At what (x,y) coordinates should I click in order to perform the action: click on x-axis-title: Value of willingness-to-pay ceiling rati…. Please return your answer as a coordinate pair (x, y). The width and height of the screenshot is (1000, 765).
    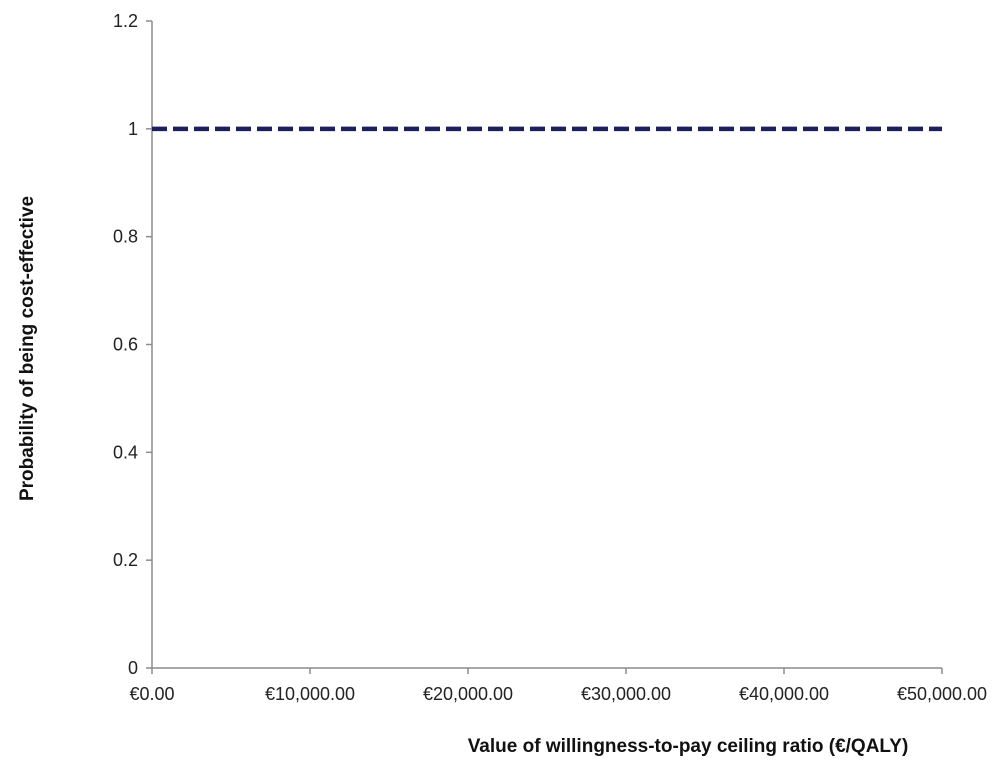
    Looking at the image, I should click on (688, 746).